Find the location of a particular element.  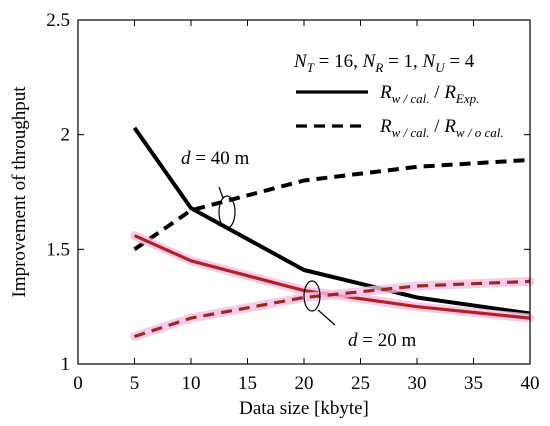

legend-dashed-slash: / is located at coordinates (437, 126).